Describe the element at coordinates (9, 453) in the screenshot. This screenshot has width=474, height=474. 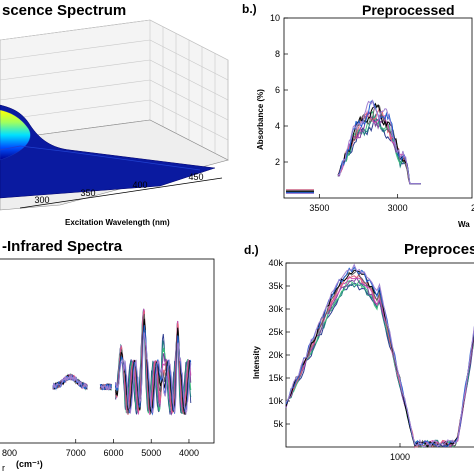
I see `panel-c-x-tick-label-partial: 800` at that location.